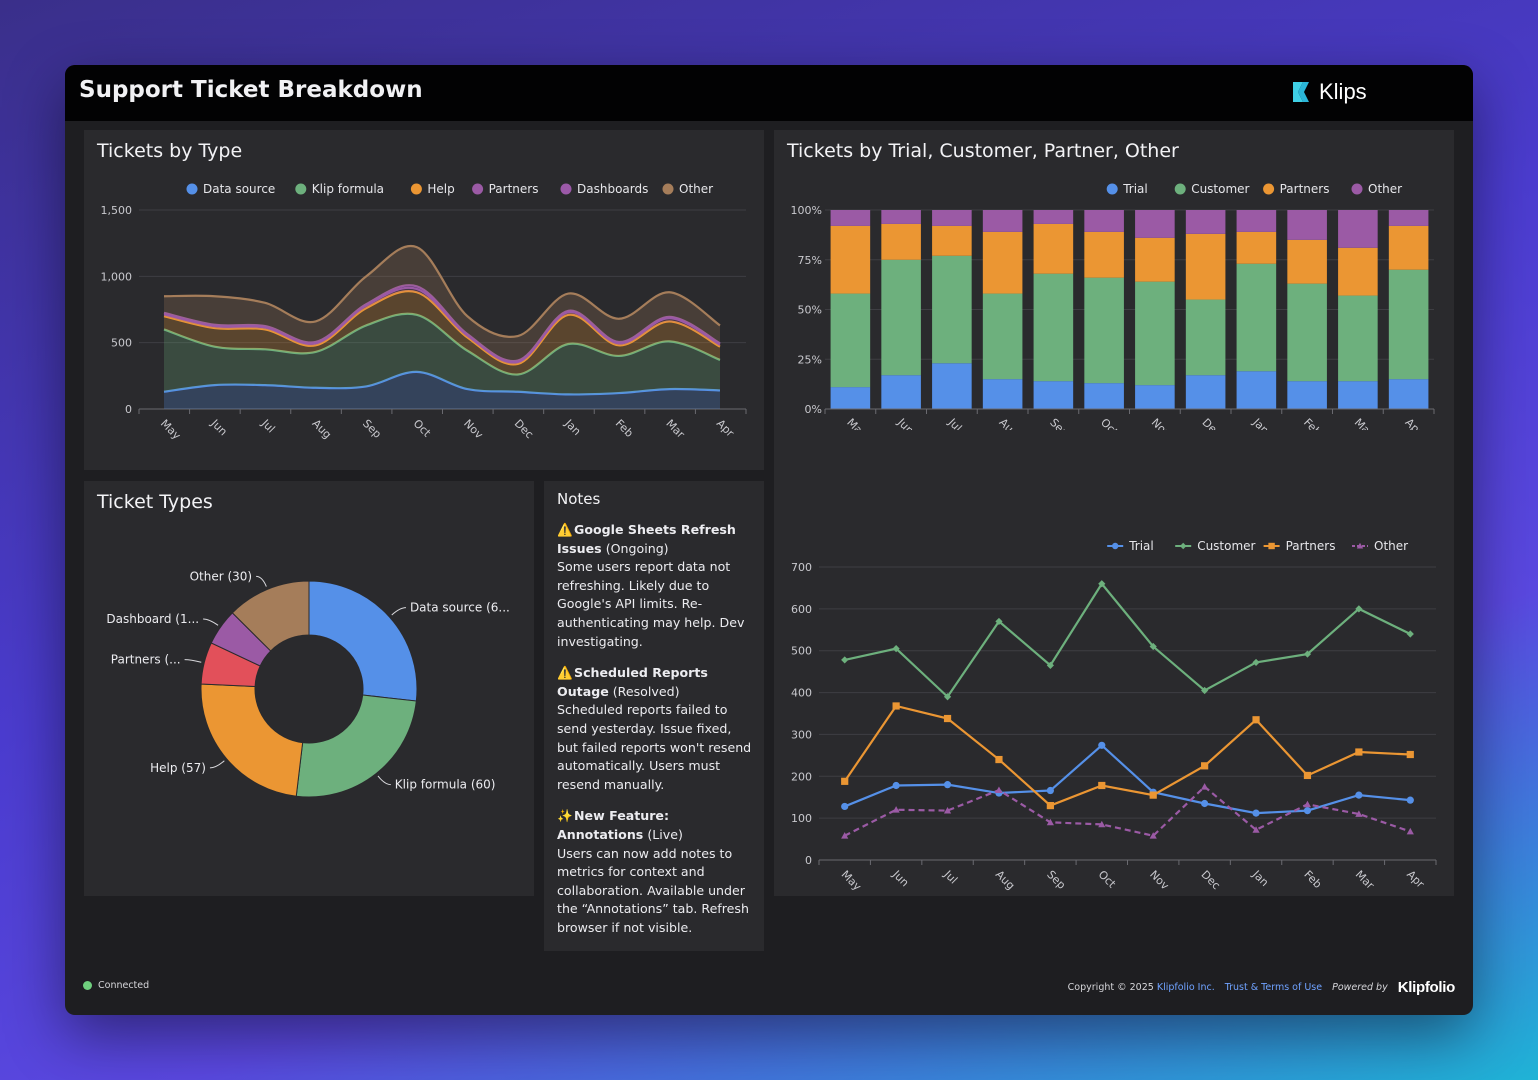  Describe the element at coordinates (1261, 422) in the screenshot. I see `x-tick-label: Jan` at that location.